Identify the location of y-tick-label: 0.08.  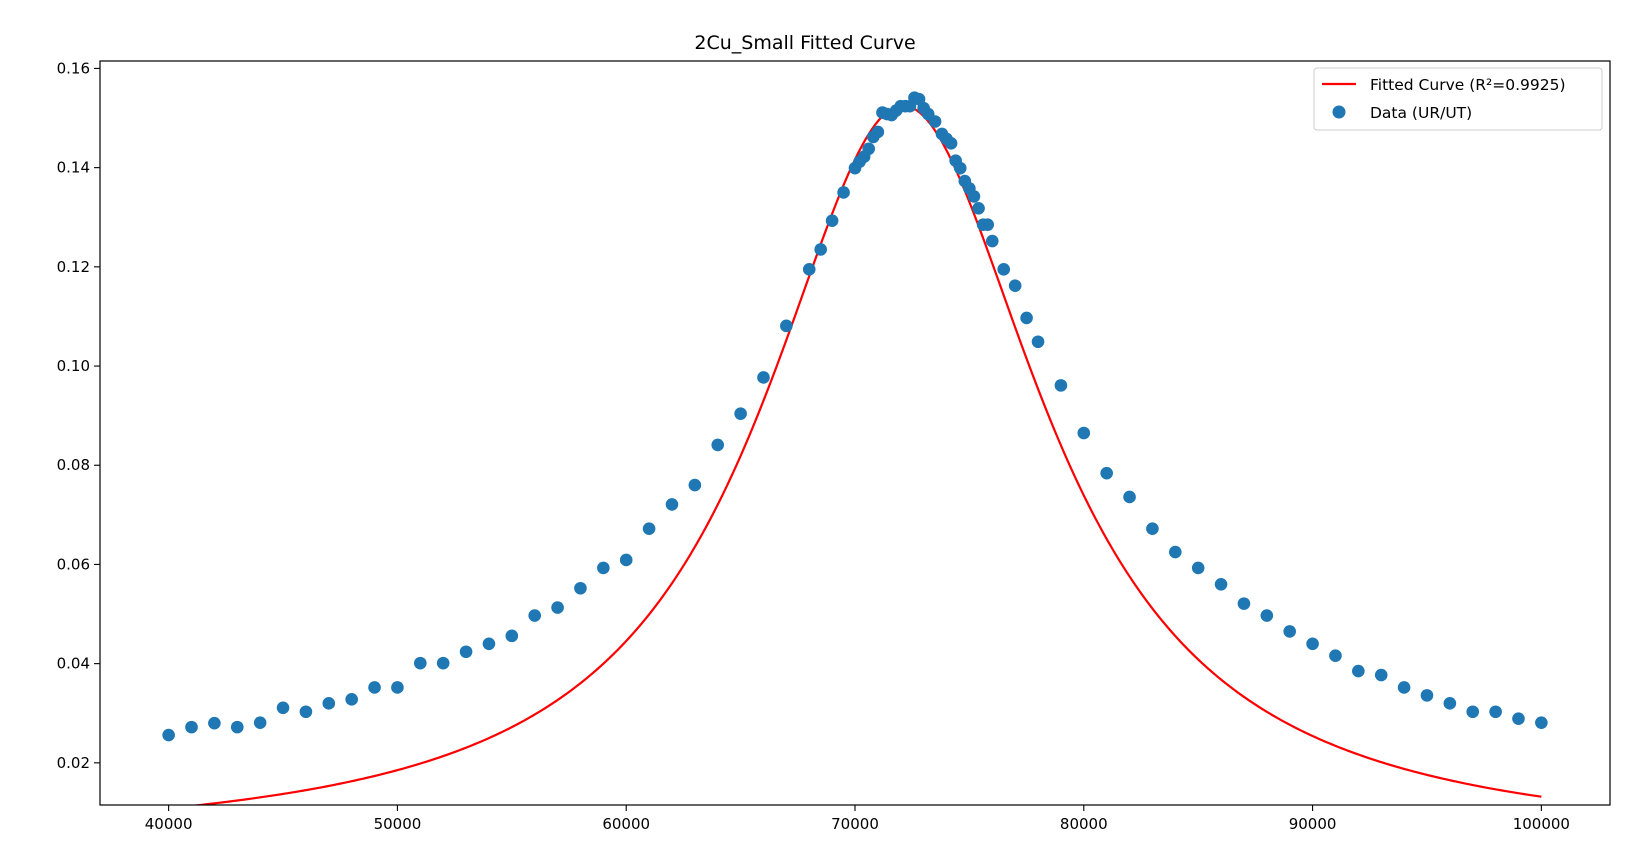
(73, 465).